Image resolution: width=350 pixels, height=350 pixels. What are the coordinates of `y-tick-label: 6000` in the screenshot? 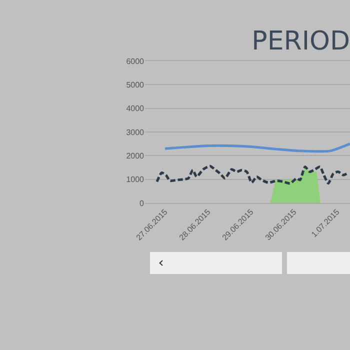 It's located at (135, 61).